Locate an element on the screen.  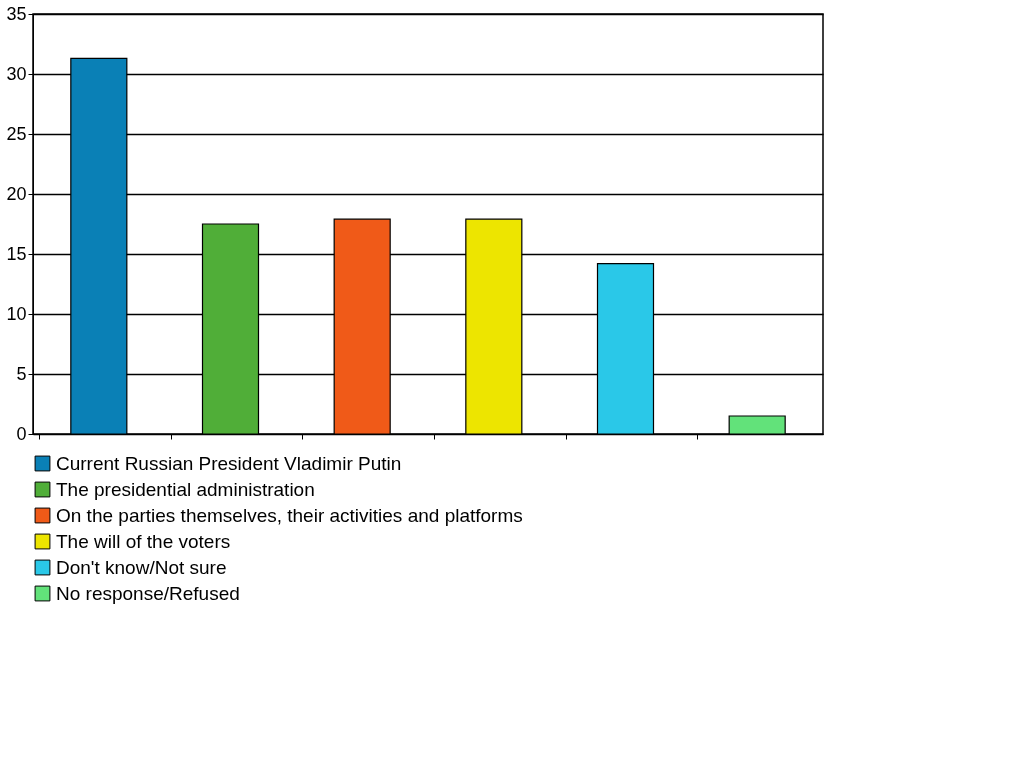
y-tick-label: 15 is located at coordinates (16, 253).